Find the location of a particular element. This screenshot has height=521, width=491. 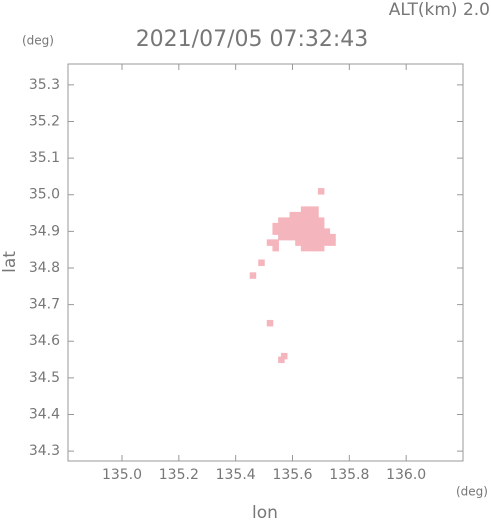

y-tick-label: 35.0 is located at coordinates (44, 195).